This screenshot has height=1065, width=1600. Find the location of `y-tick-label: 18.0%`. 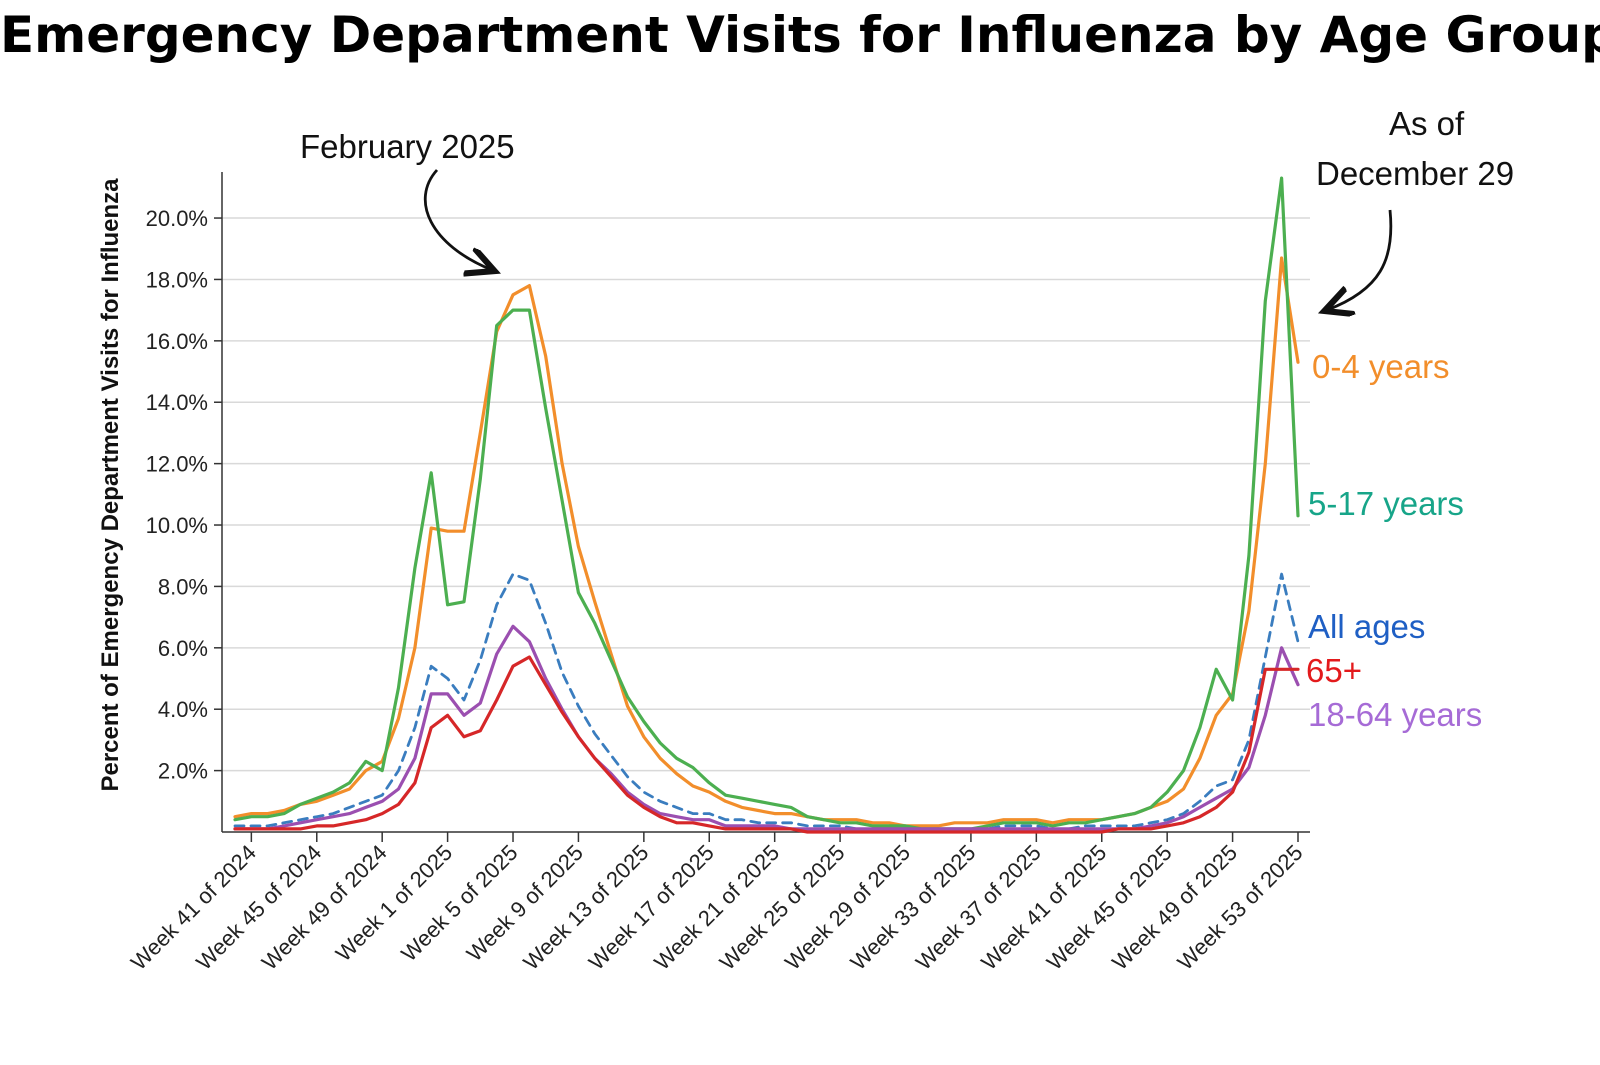

y-tick-label: 18.0% is located at coordinates (177, 279).